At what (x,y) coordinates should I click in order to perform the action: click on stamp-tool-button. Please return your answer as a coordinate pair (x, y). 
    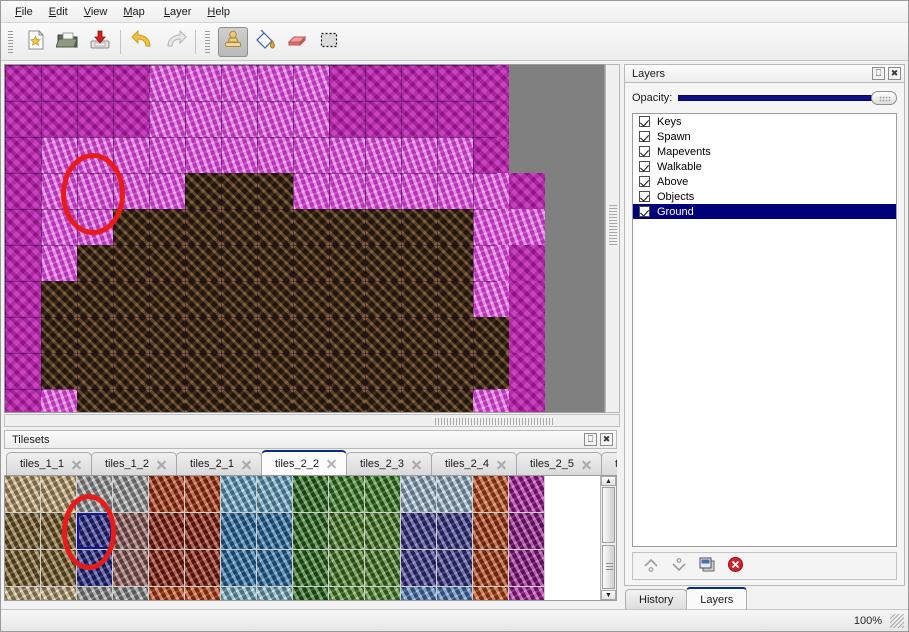
    Looking at the image, I should click on (233, 41).